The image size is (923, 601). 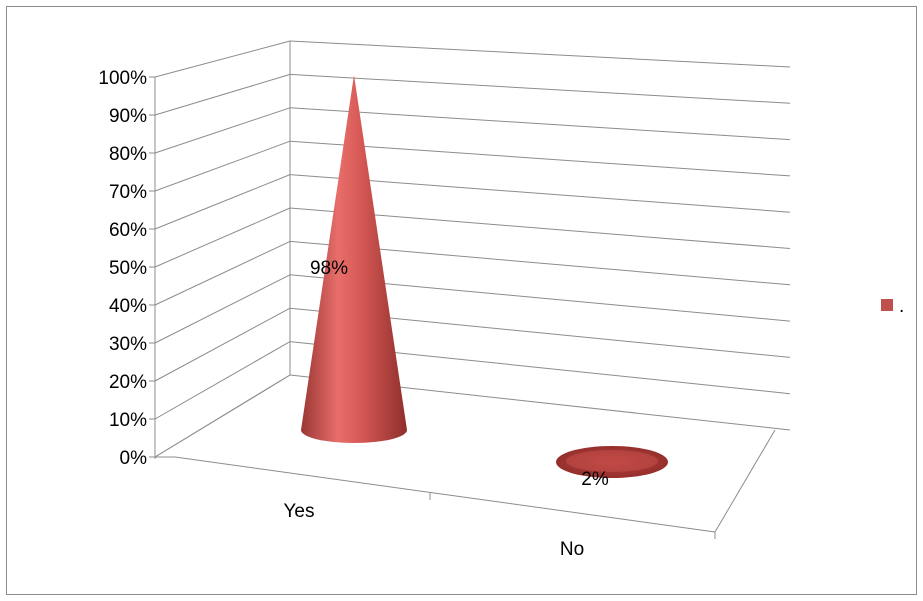 What do you see at coordinates (901, 306) in the screenshot?
I see `legend-label: .` at bounding box center [901, 306].